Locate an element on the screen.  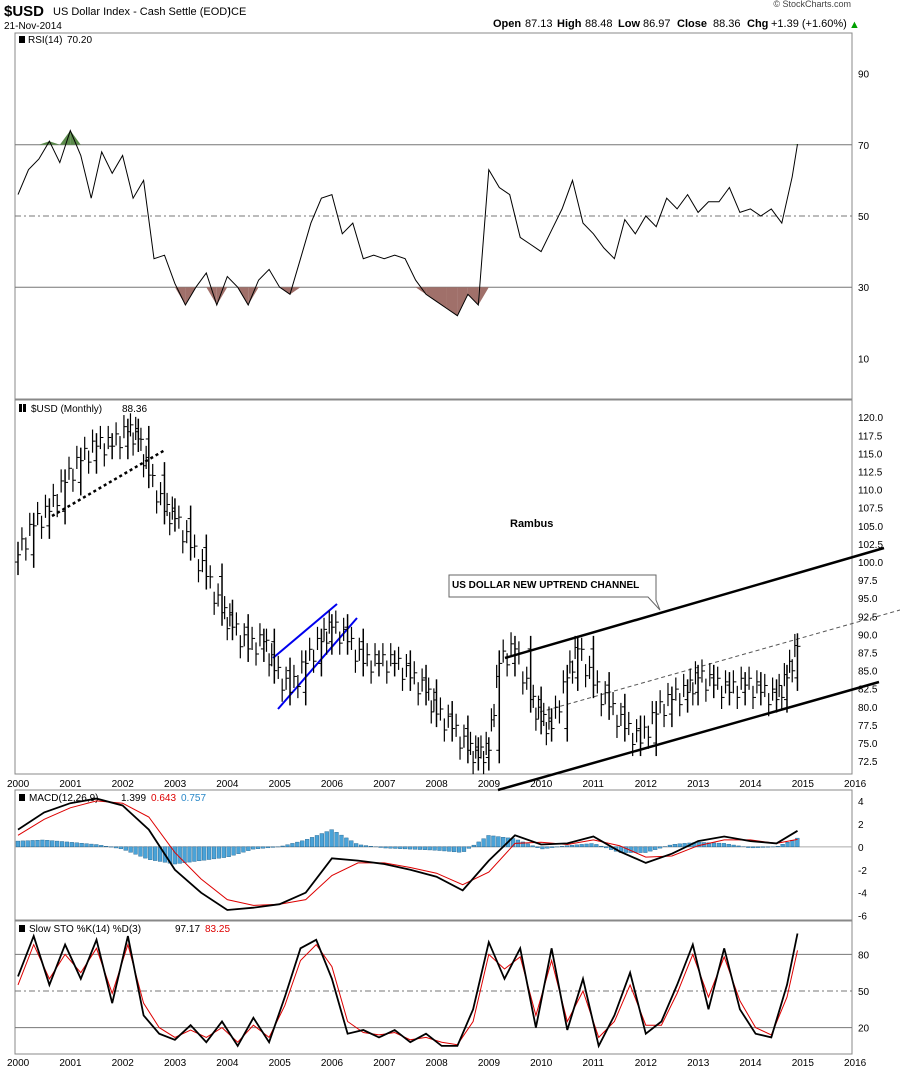
x-year-label: 2010 is located at coordinates (541, 1063).